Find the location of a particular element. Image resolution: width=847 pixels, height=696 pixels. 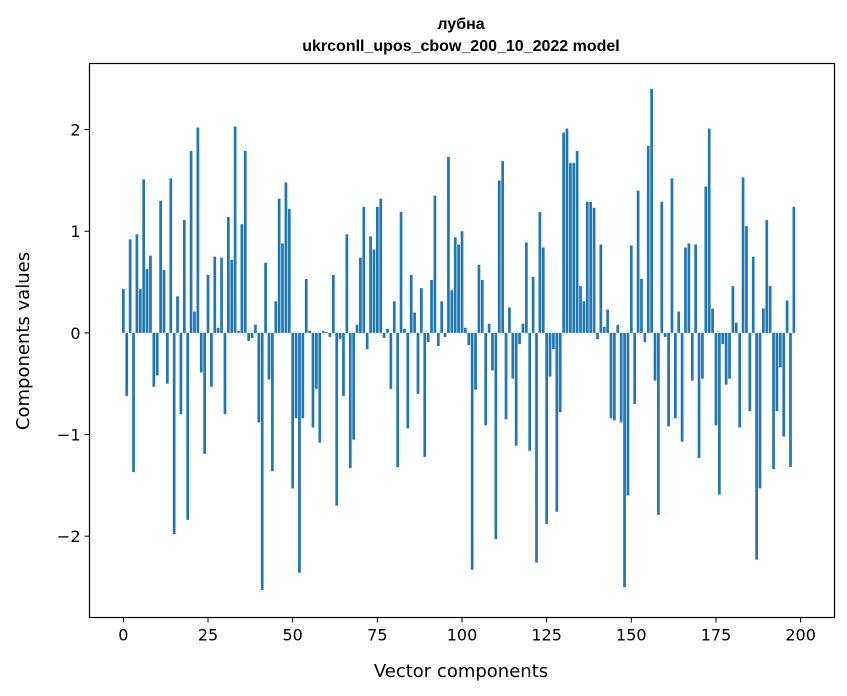

y-tick-label: 2 is located at coordinates (75, 130).